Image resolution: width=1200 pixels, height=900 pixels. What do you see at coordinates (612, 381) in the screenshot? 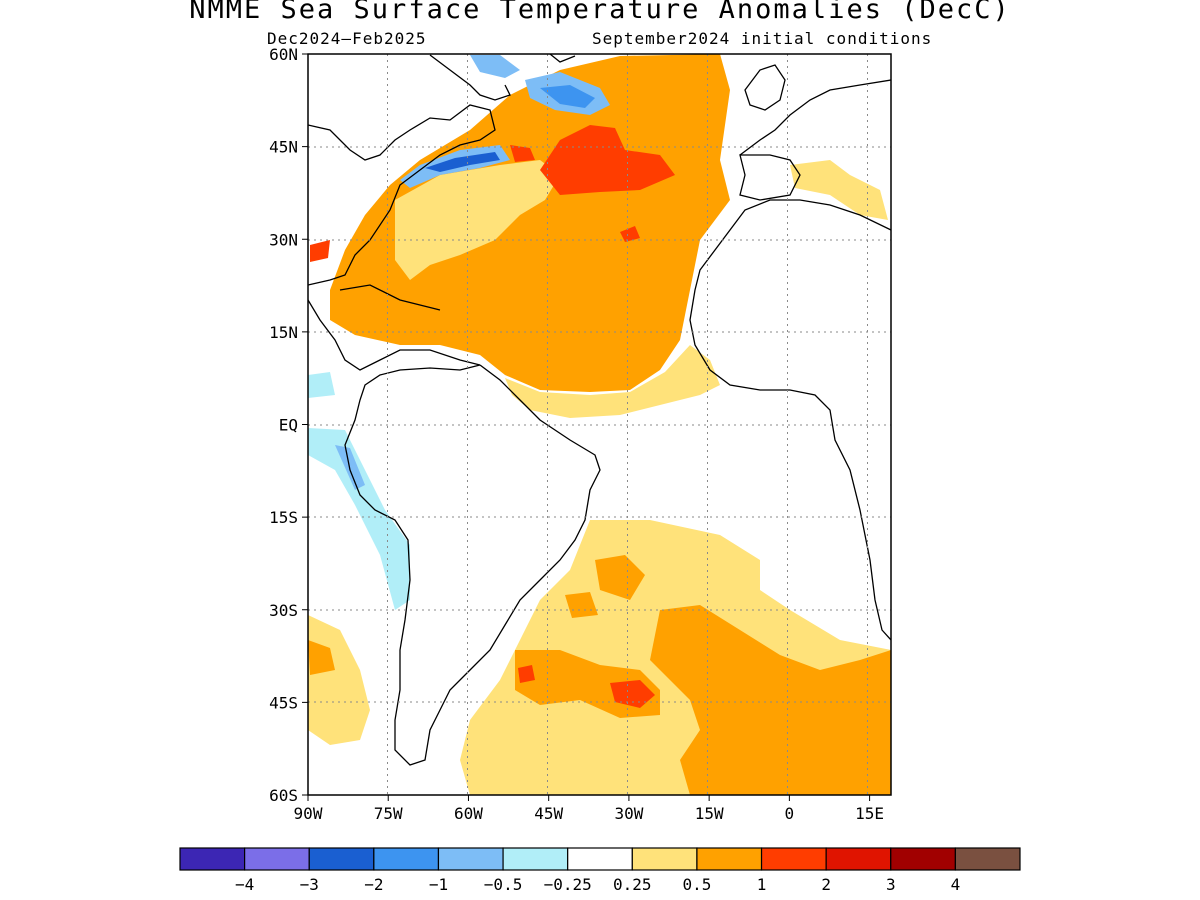
I see `anomaly-region-tropical-light` at bounding box center [612, 381].